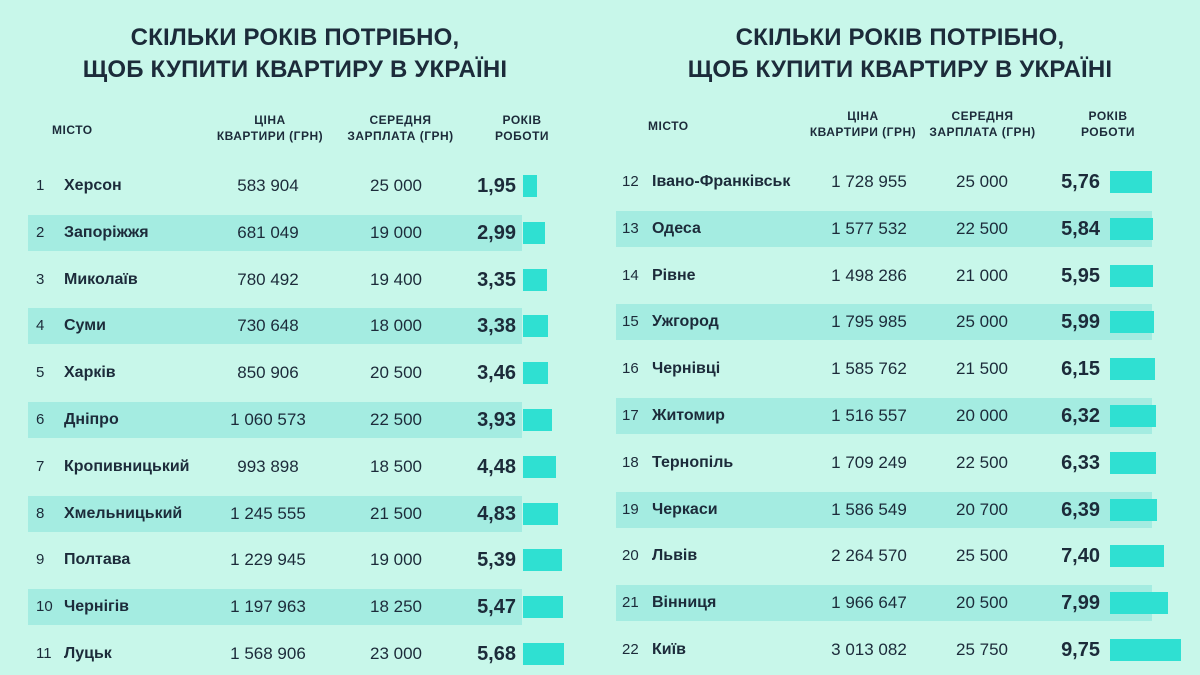 The width and height of the screenshot is (1200, 675). Describe the element at coordinates (869, 415) in the screenshot. I see `apartment-price: 1 516 557` at that location.